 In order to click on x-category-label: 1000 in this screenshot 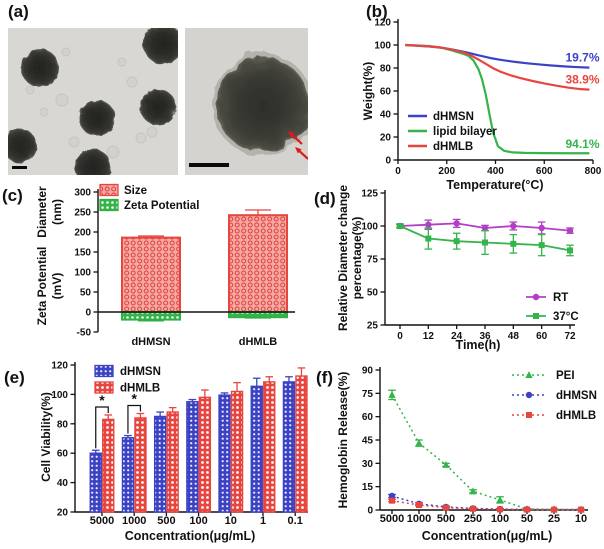, I will do `click(419, 519)`.